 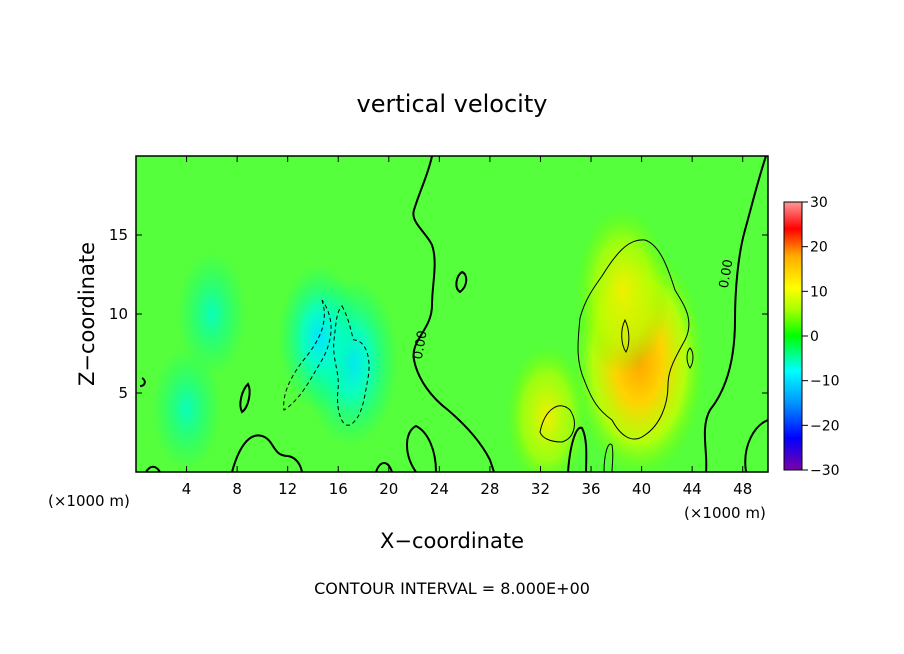 What do you see at coordinates (793, 336) in the screenshot?
I see `colorbar` at bounding box center [793, 336].